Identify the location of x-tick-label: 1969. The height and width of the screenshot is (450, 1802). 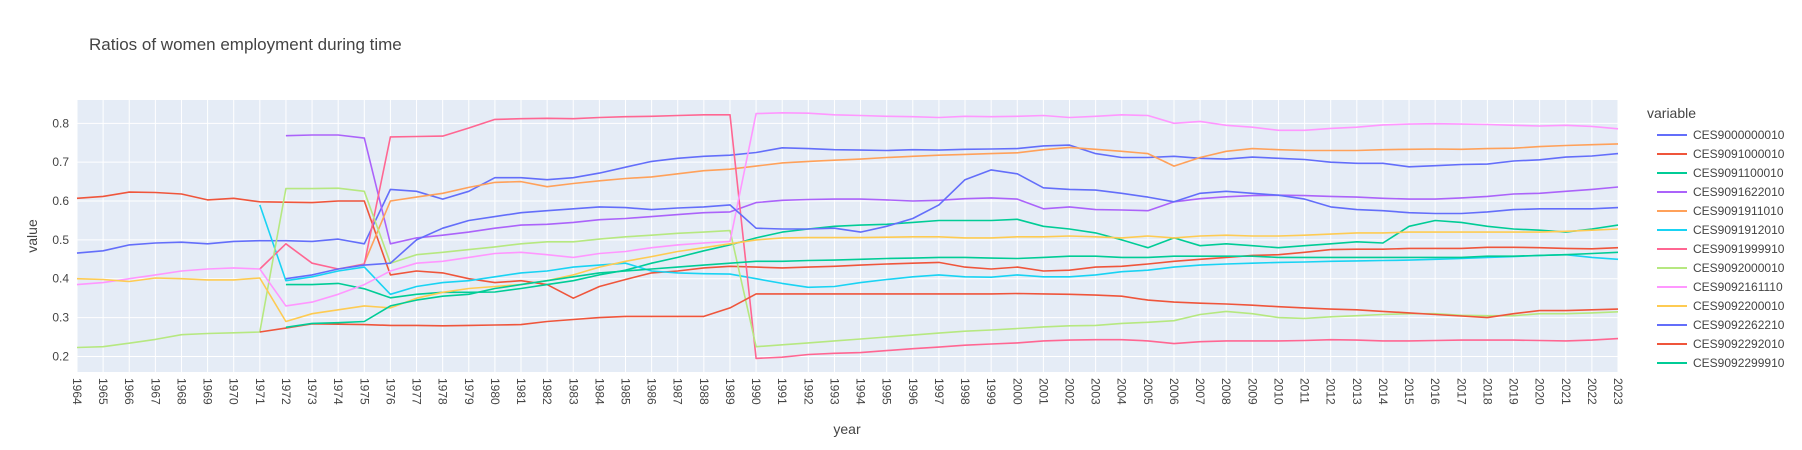
(208, 391).